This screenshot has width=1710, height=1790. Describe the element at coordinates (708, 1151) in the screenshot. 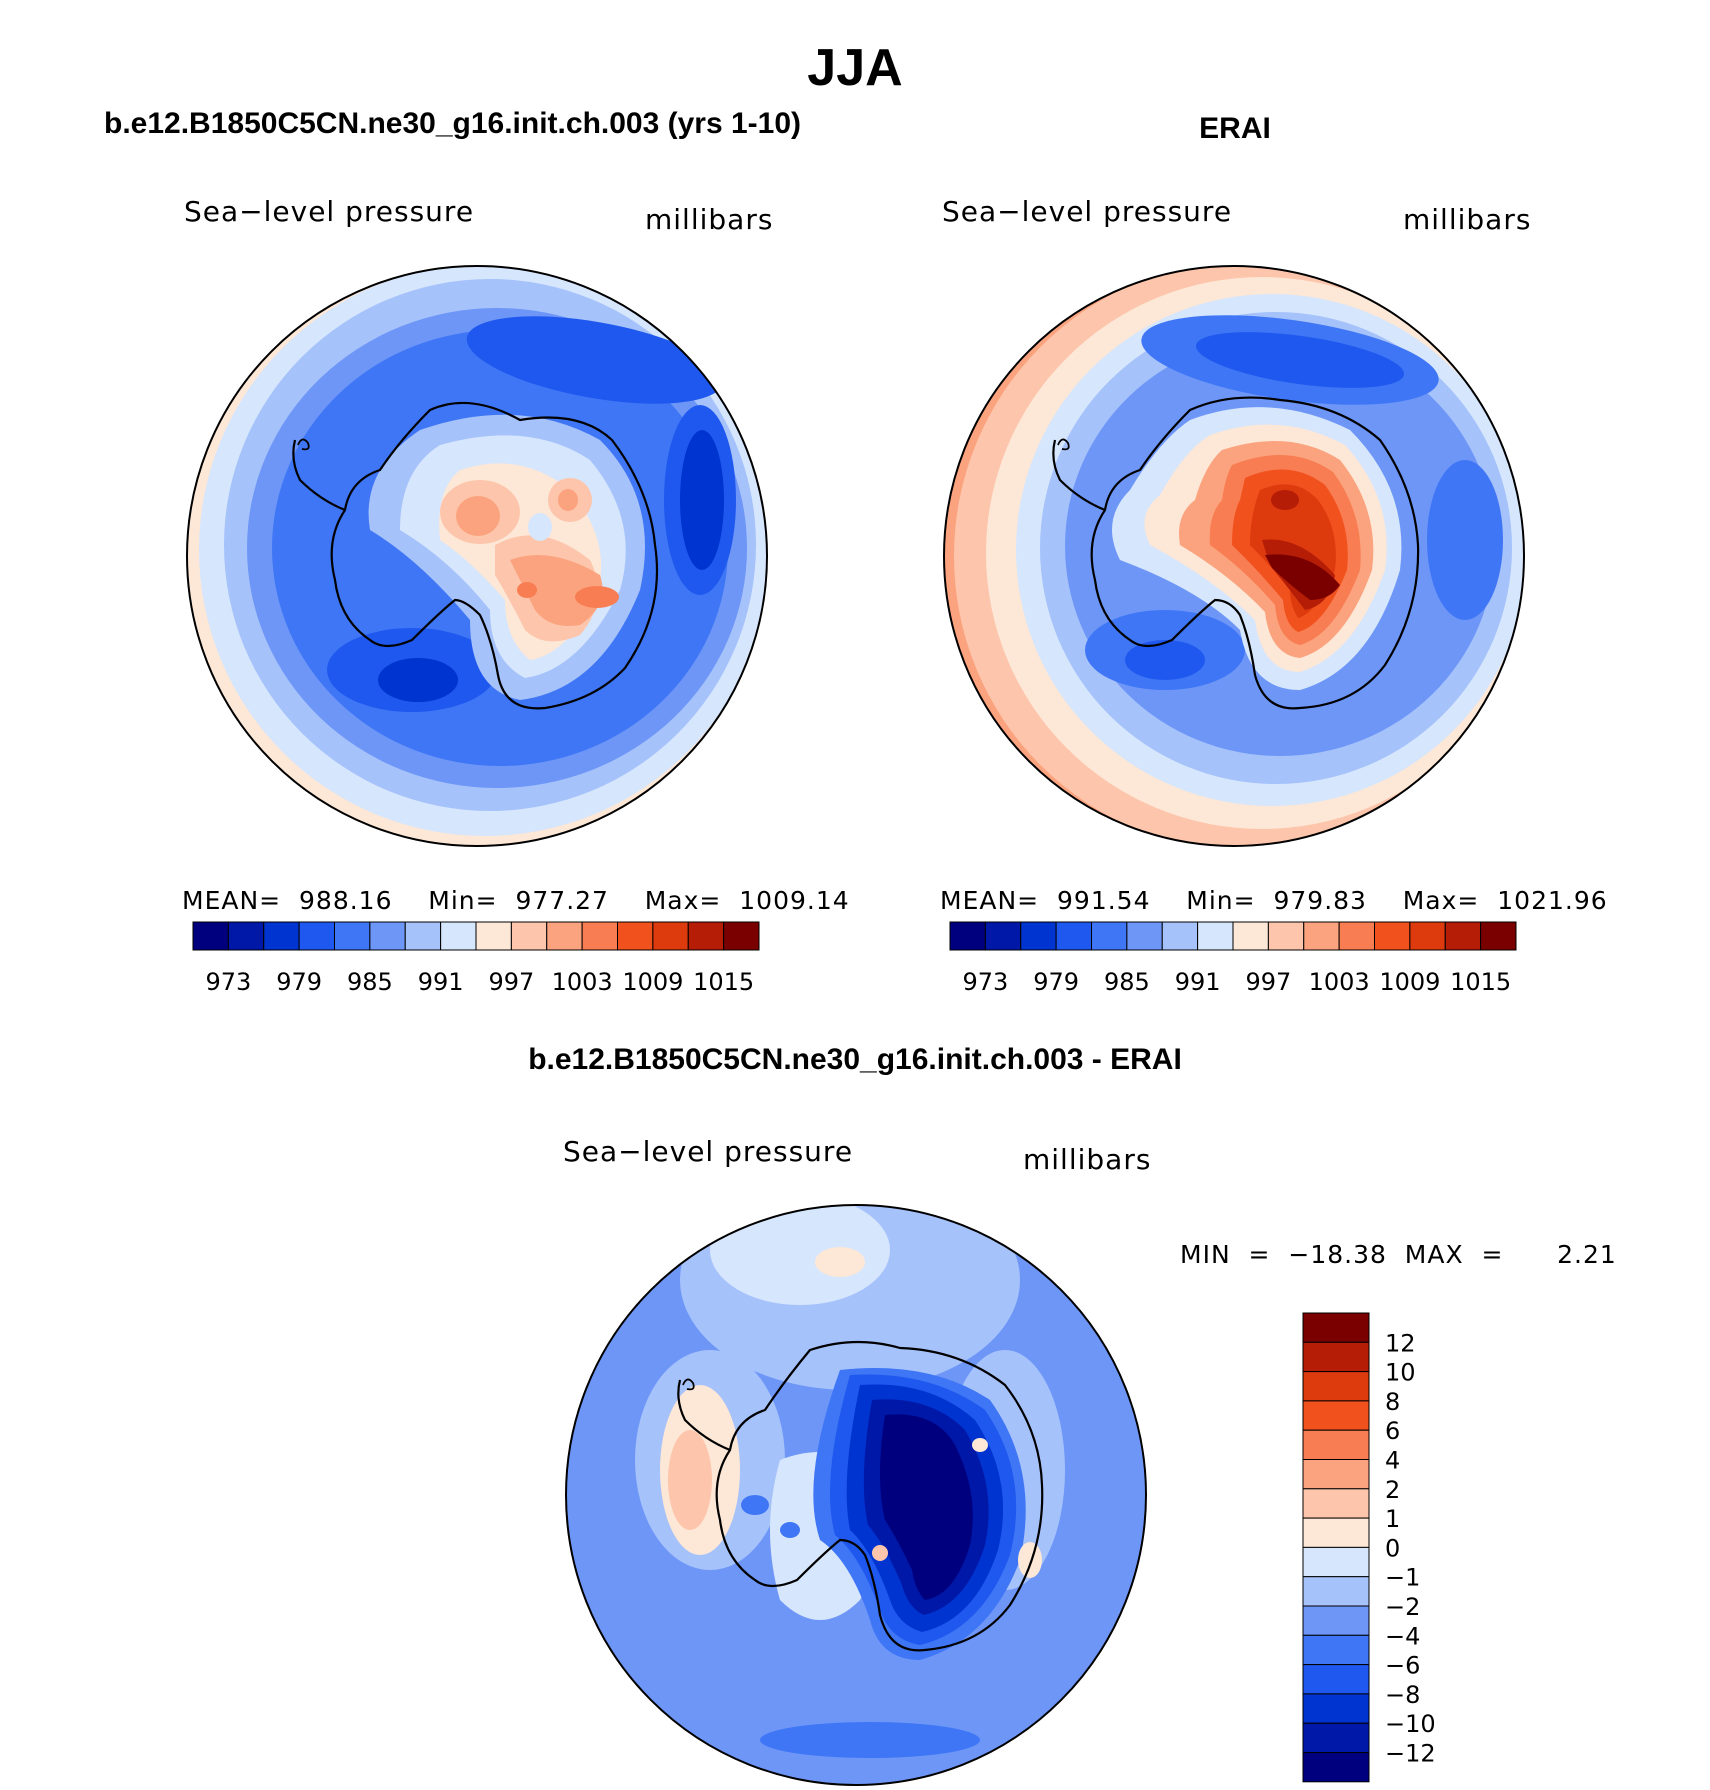

I see `panel-3-variable-label: Sea−level pressure` at that location.